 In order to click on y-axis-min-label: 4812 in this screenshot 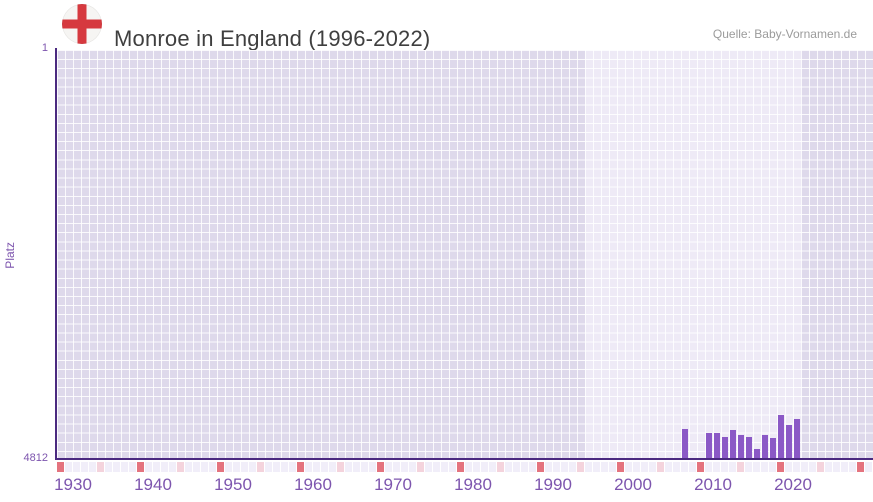, I will do `click(35, 458)`.